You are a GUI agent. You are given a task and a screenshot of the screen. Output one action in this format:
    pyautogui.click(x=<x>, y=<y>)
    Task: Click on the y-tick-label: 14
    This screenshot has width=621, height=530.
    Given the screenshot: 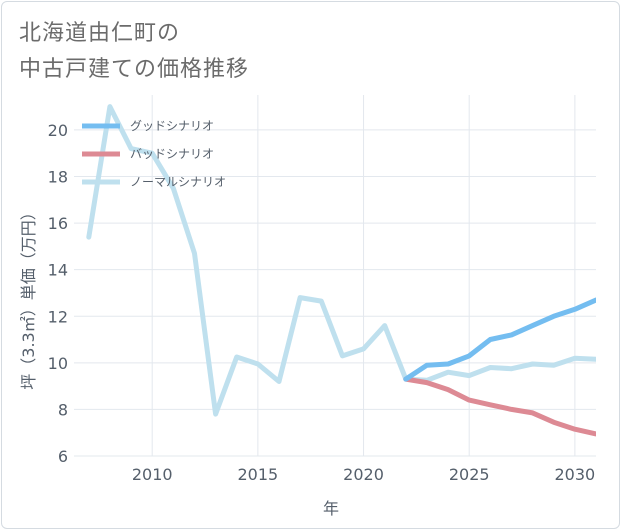 What is the action you would take?
    pyautogui.click(x=58, y=270)
    